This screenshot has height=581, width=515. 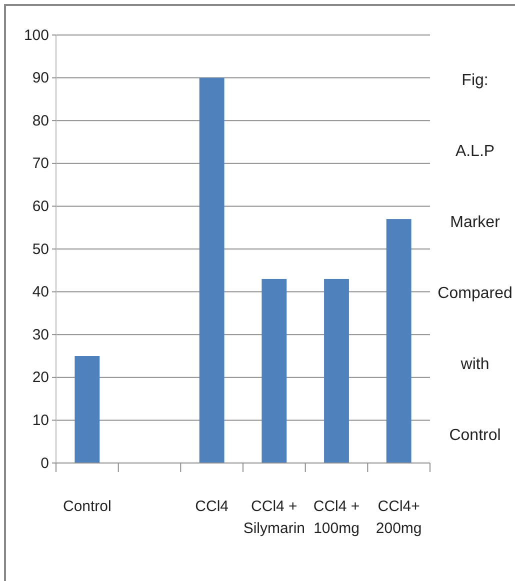 What do you see at coordinates (212, 506) in the screenshot?
I see `x-tick-label: CCl4` at bounding box center [212, 506].